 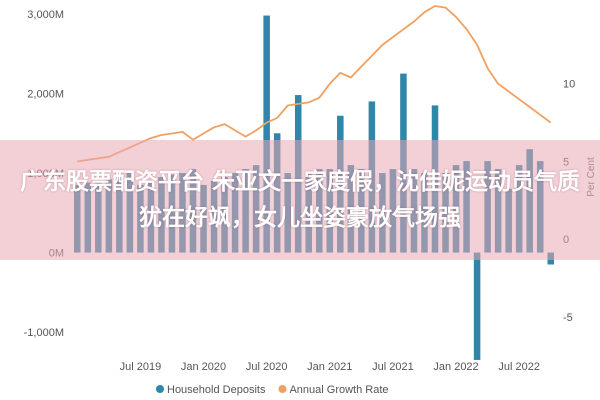 I want to click on x-tick-label: Jul 2021, so click(x=393, y=367).